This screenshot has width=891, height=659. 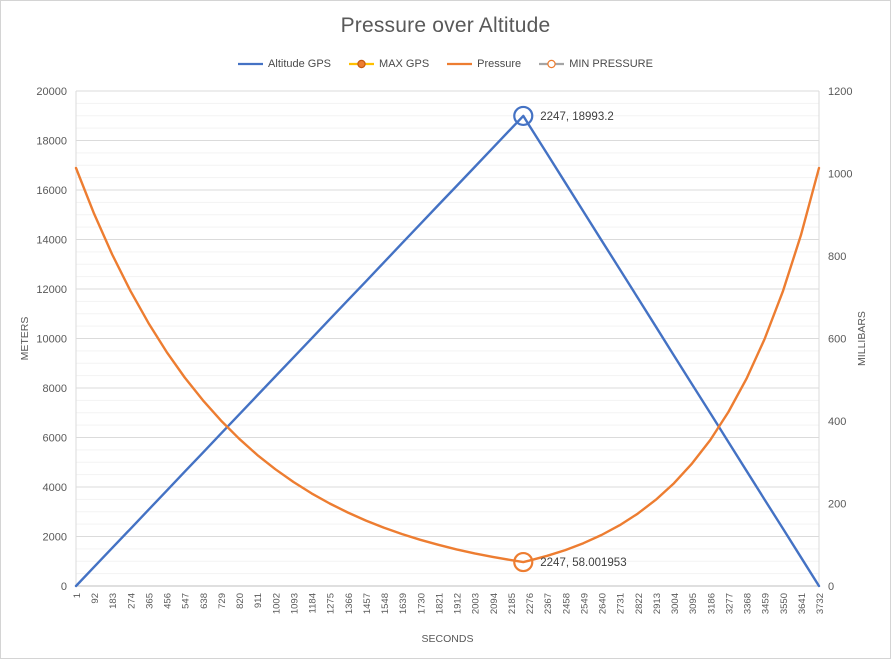 I want to click on y-right-tick-label: 1000, so click(x=840, y=175).